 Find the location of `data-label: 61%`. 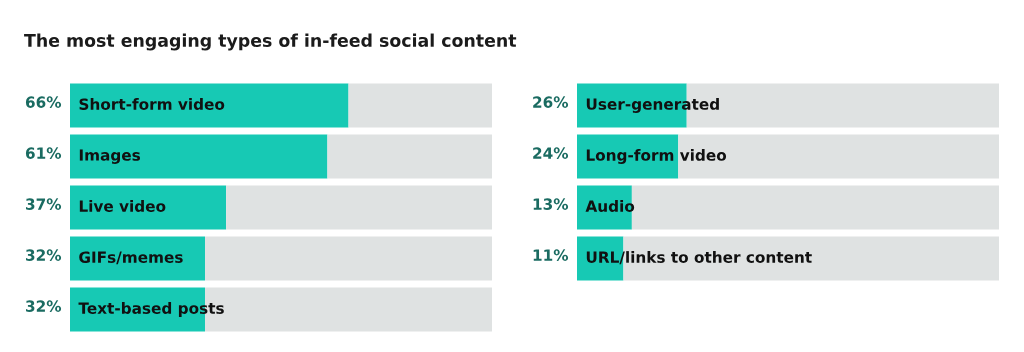

data-label: 61% is located at coordinates (43, 153).